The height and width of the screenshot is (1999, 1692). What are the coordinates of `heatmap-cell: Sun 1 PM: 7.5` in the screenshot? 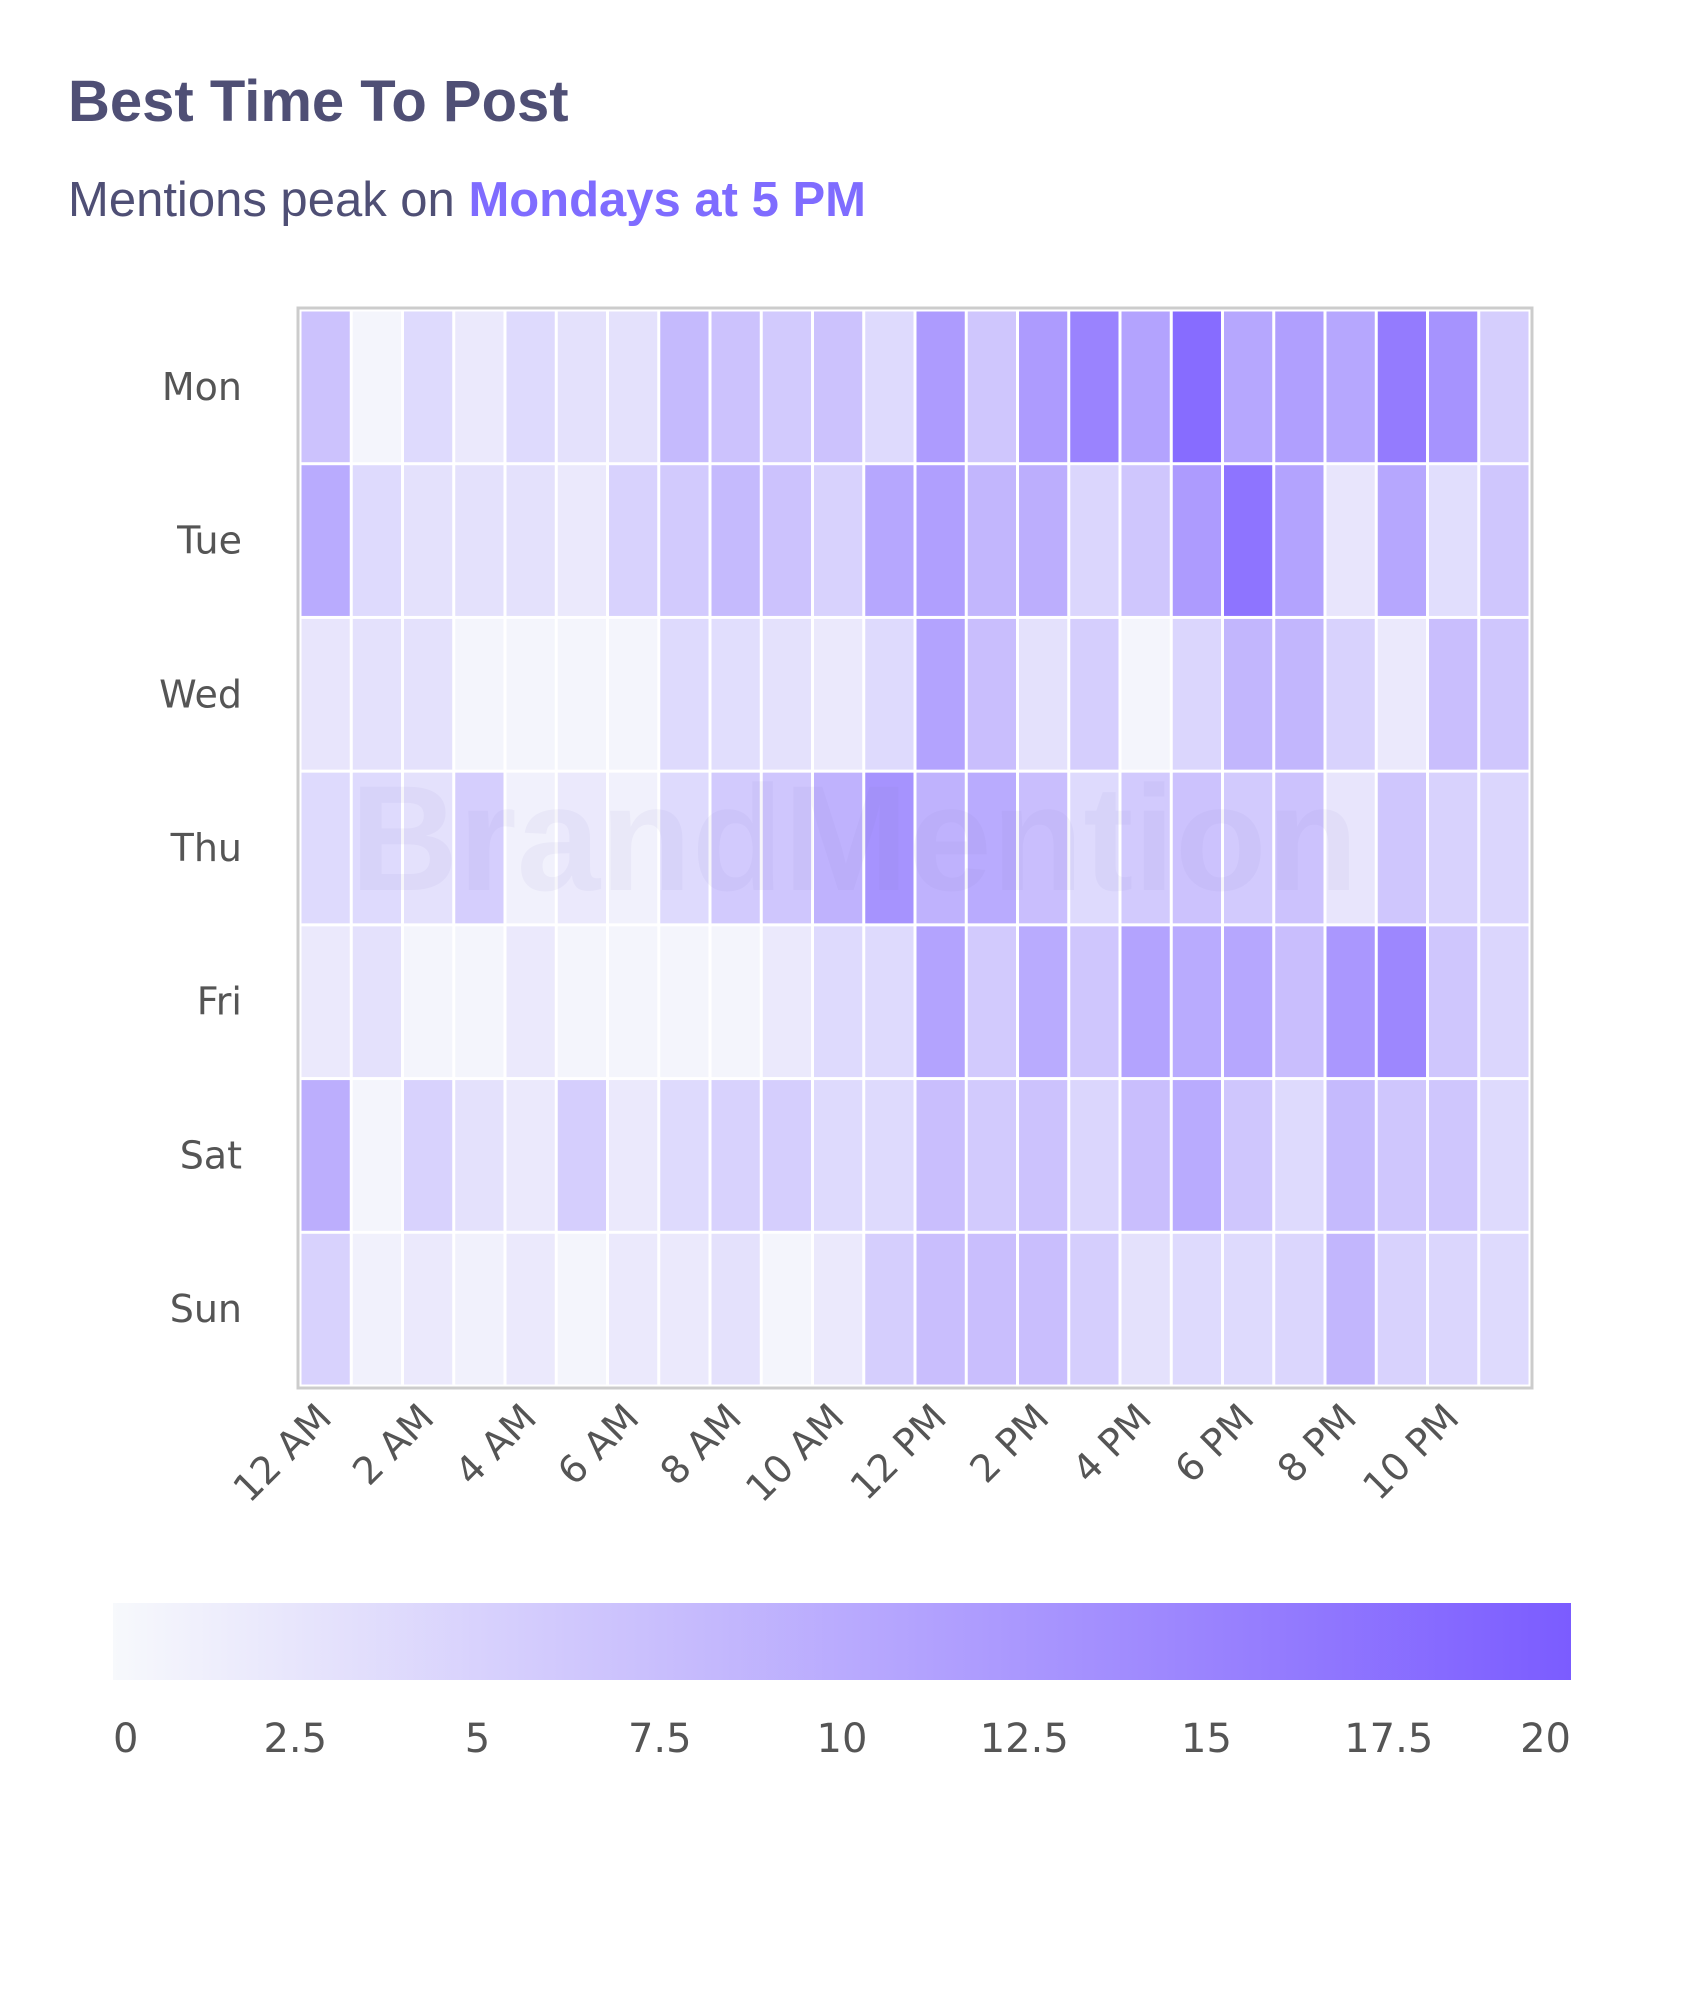 It's located at (991, 1309).